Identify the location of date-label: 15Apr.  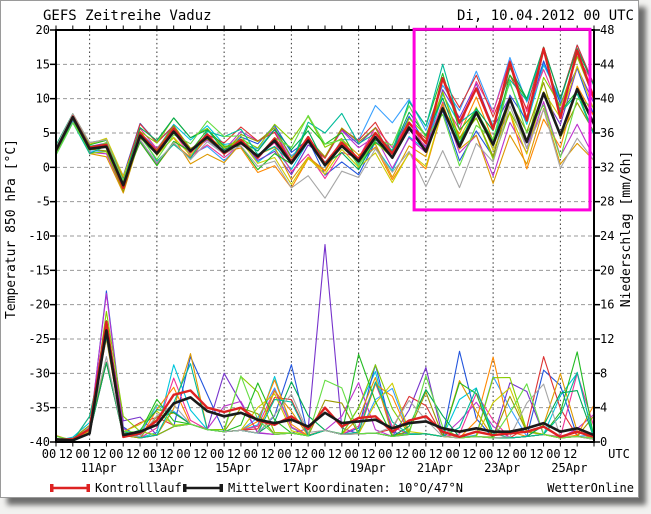
(233, 468).